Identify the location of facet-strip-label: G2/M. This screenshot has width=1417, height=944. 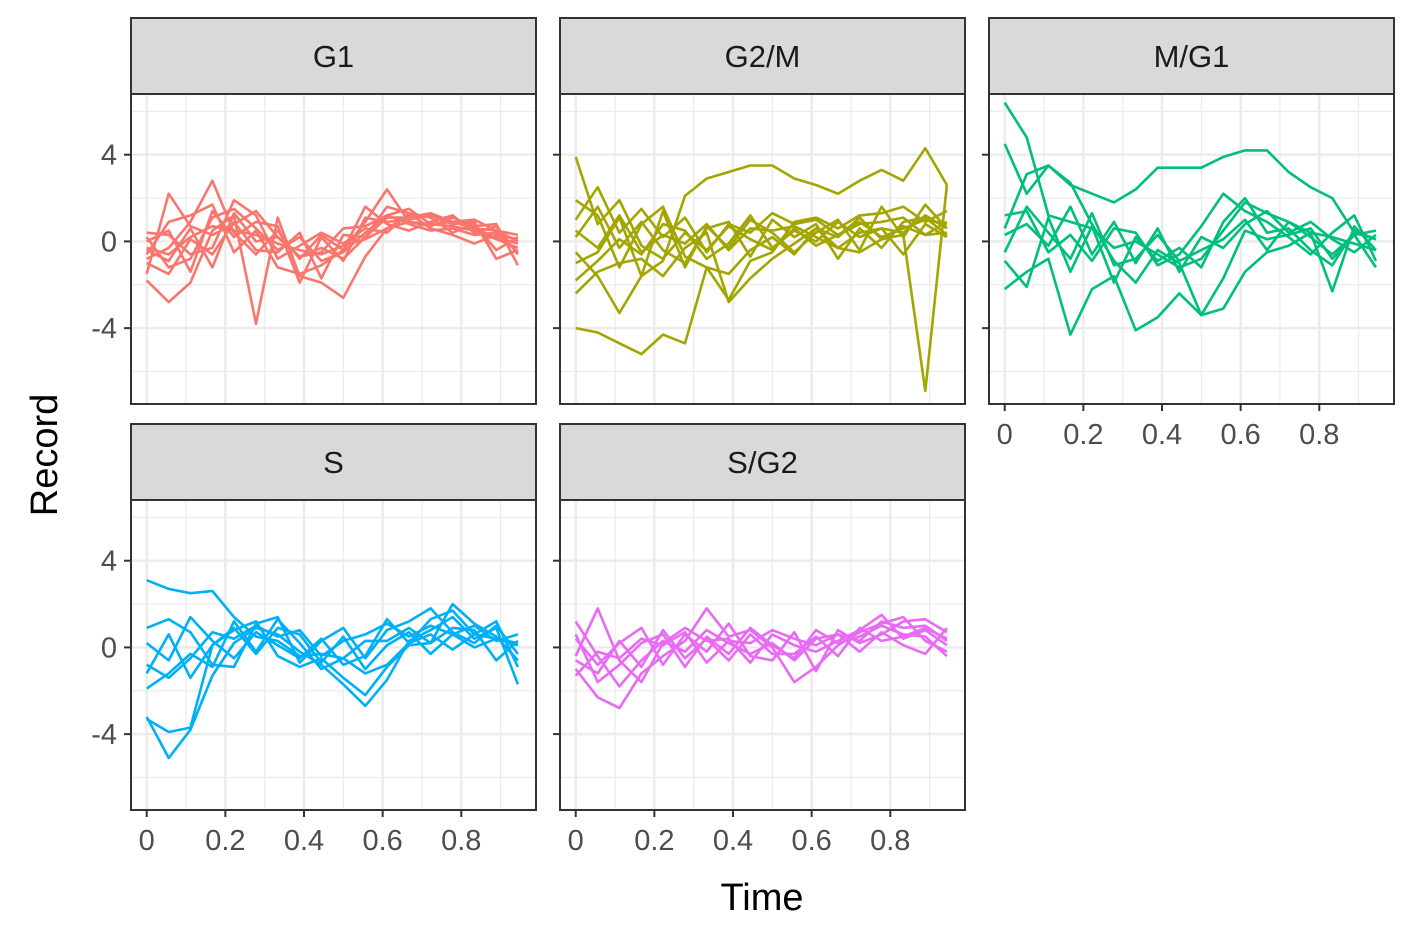
(763, 56).